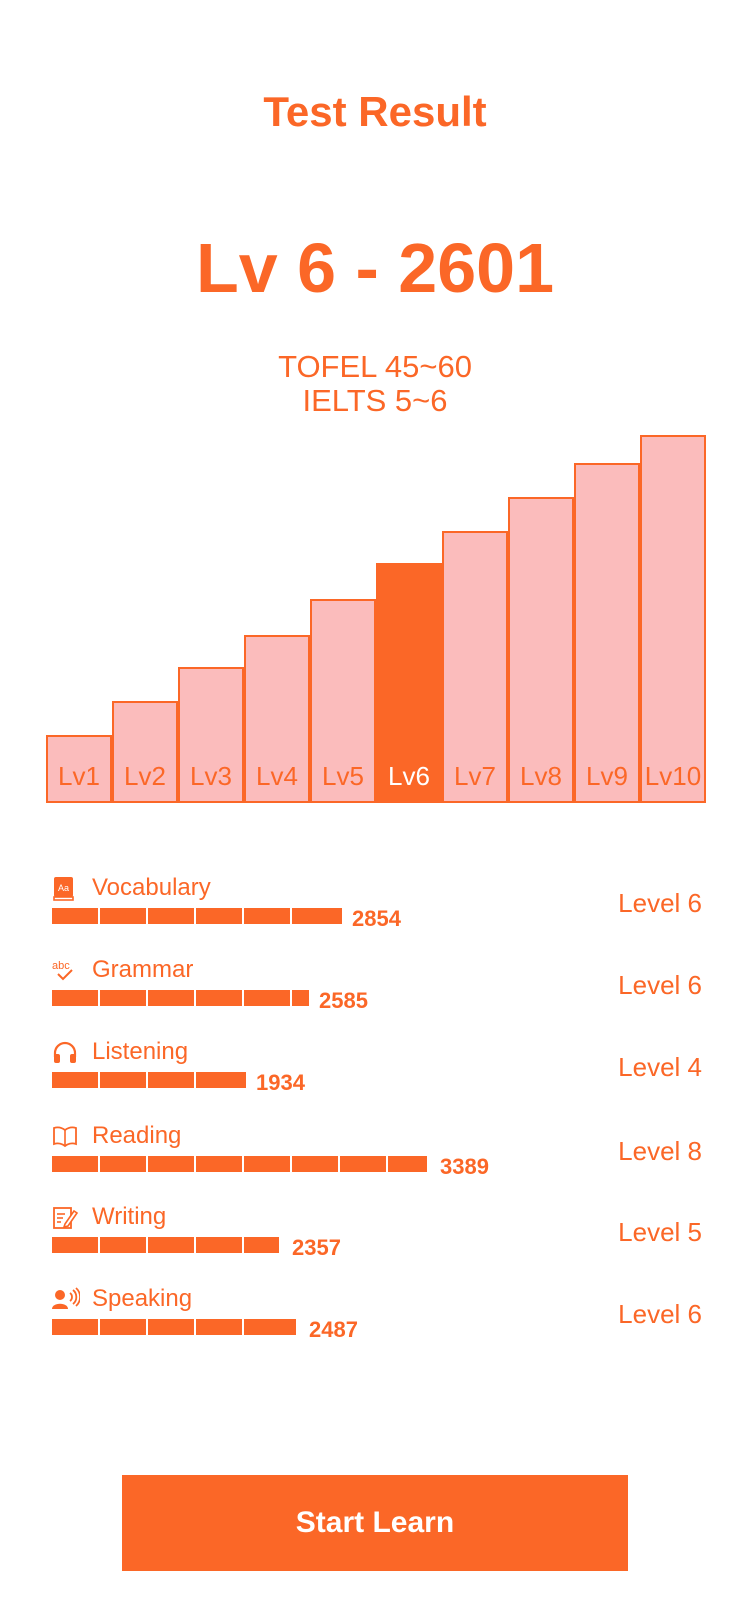 The image size is (750, 1624). What do you see at coordinates (343, 701) in the screenshot?
I see `level-bar-lv5` at bounding box center [343, 701].